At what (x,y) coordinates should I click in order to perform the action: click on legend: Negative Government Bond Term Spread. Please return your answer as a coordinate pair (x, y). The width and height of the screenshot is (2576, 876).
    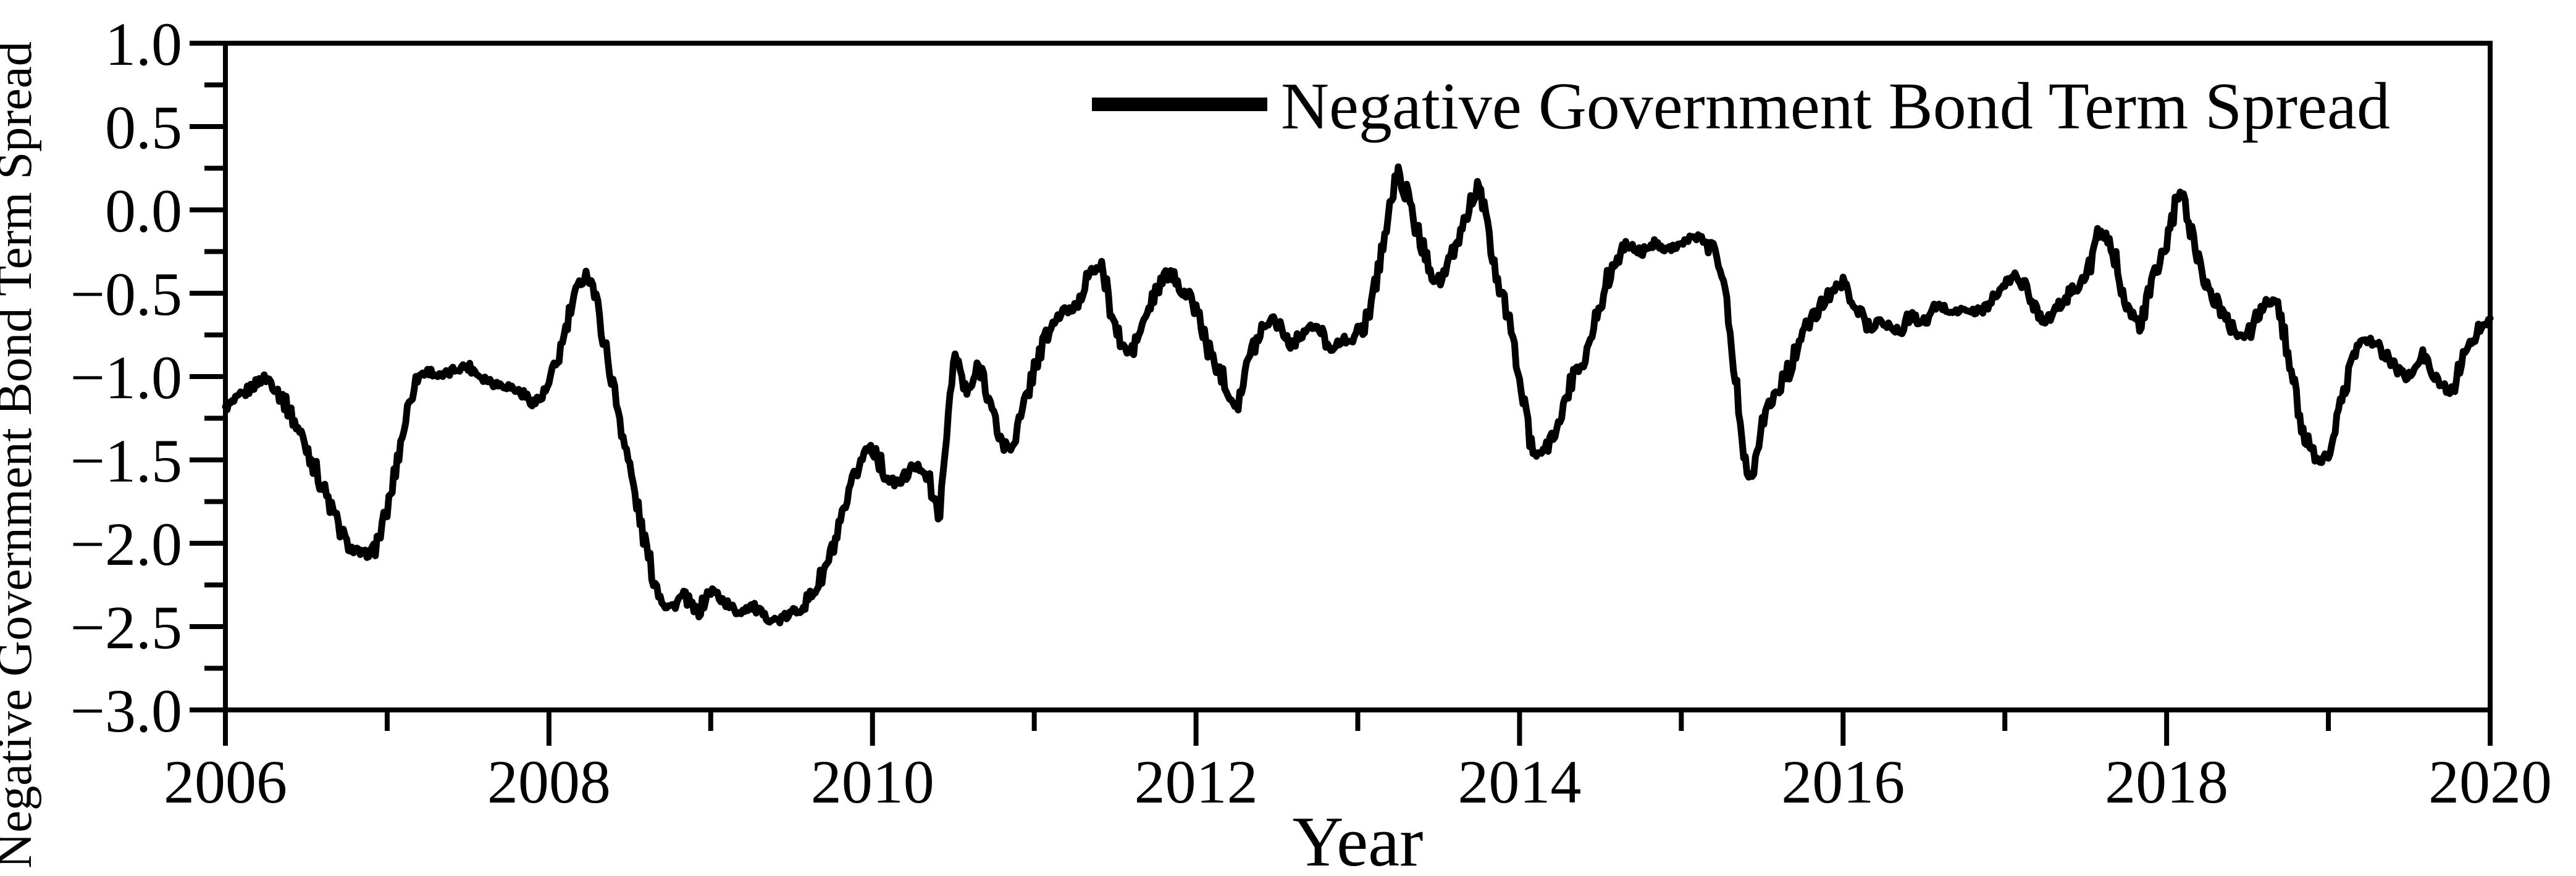
    Looking at the image, I should click on (1741, 106).